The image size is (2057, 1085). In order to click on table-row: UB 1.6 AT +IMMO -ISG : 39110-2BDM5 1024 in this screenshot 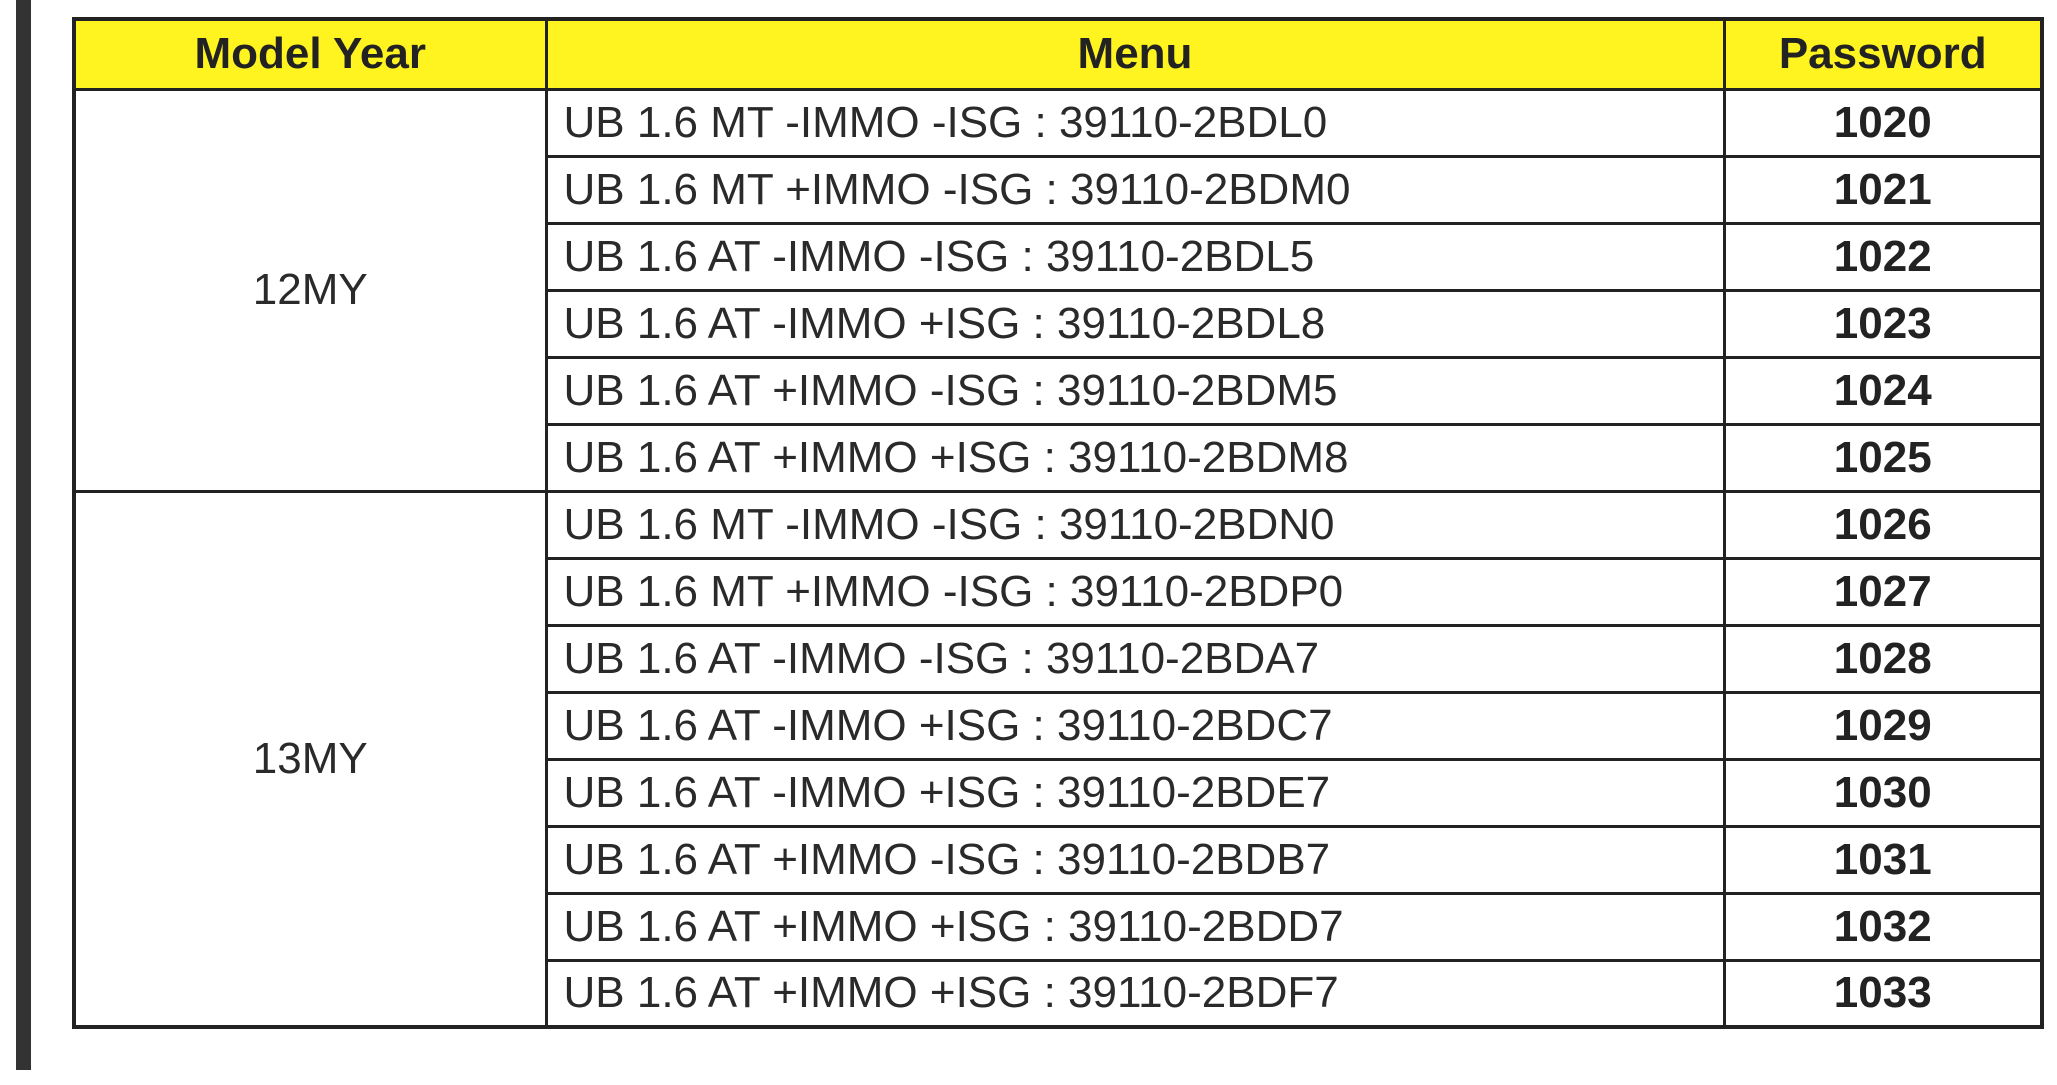, I will do `click(1059, 390)`.